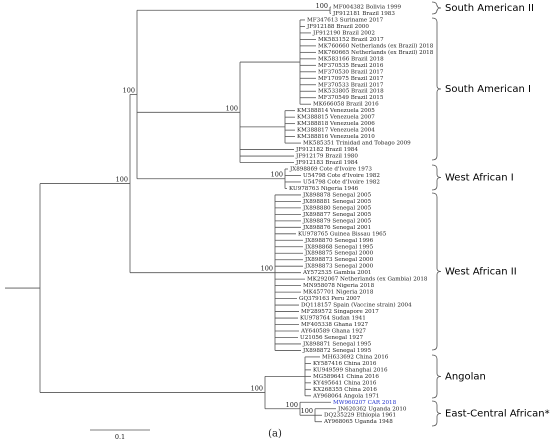  Describe the element at coordinates (339, 247) in the screenshot. I see `leaf-label: JX898868 Senegal 1995` at that location.